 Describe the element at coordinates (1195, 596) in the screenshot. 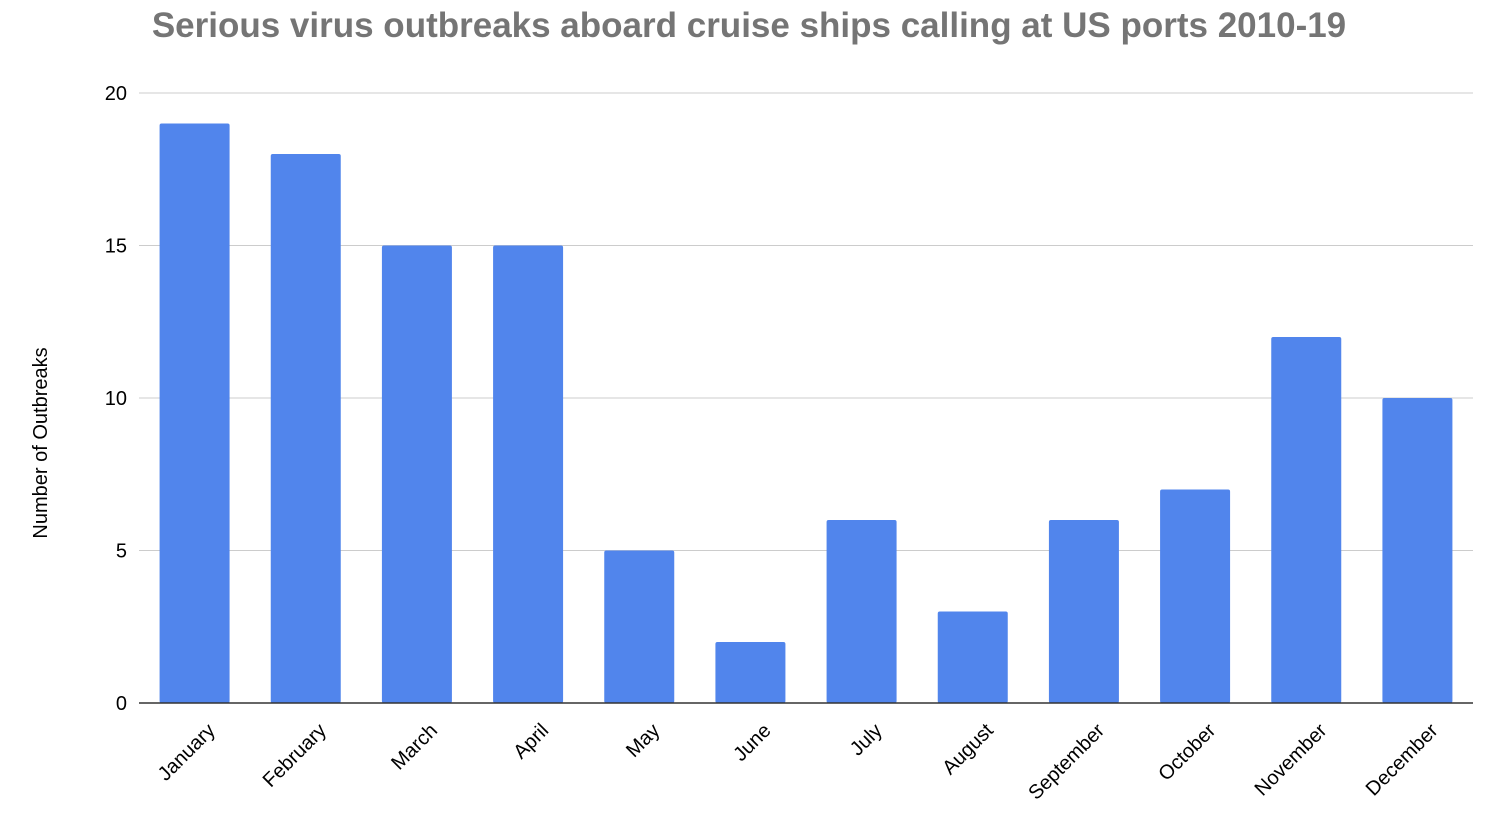

I see `bar-october` at that location.